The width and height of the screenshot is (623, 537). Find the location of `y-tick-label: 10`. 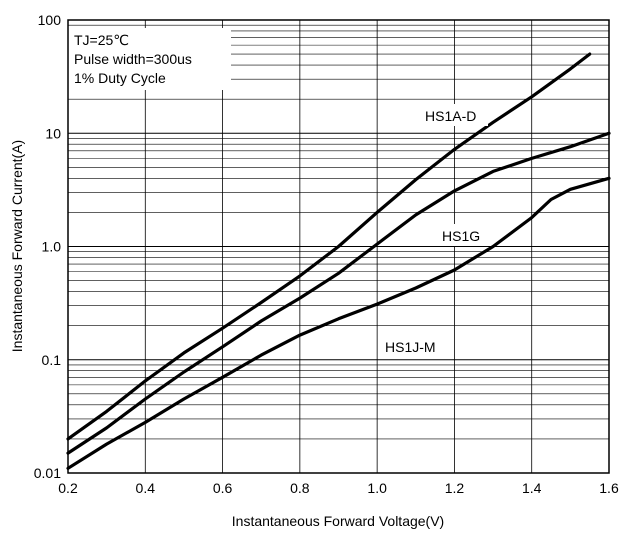

y-tick-label: 10 is located at coordinates (53, 133).